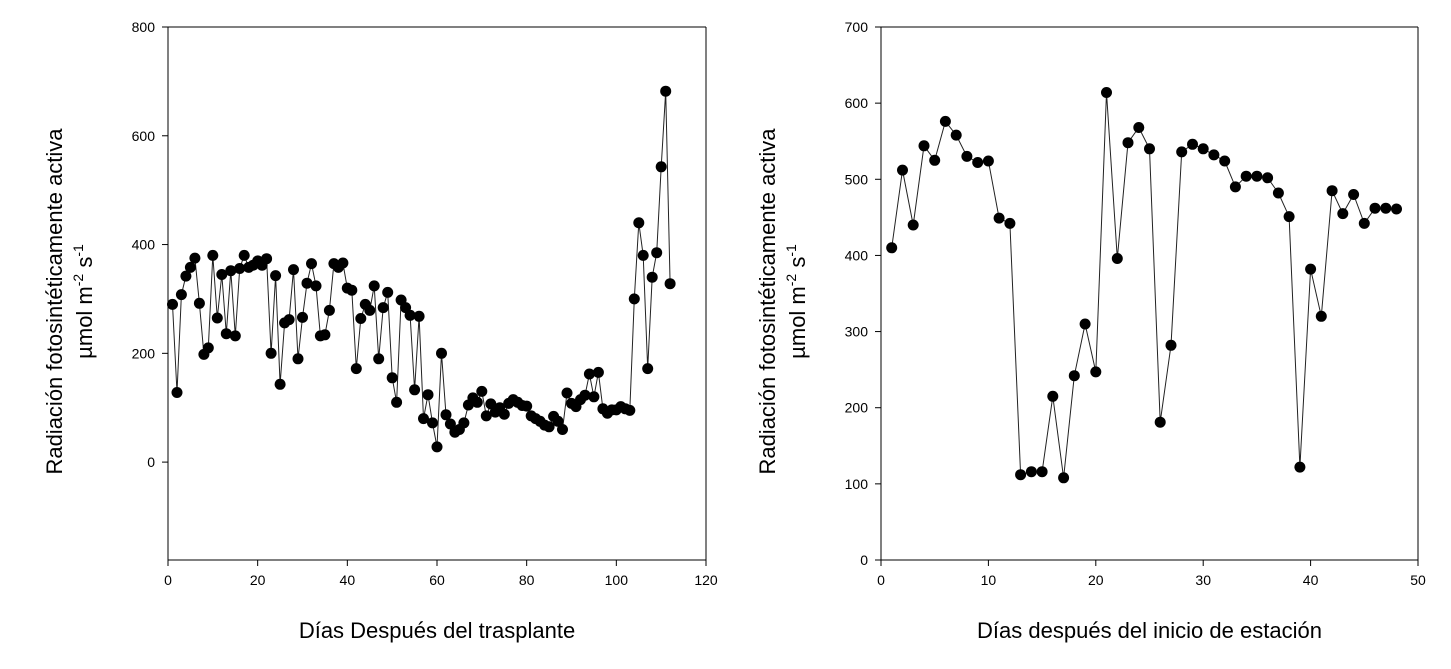  Describe the element at coordinates (797, 265) in the screenshot. I see `unit-text: s` at that location.